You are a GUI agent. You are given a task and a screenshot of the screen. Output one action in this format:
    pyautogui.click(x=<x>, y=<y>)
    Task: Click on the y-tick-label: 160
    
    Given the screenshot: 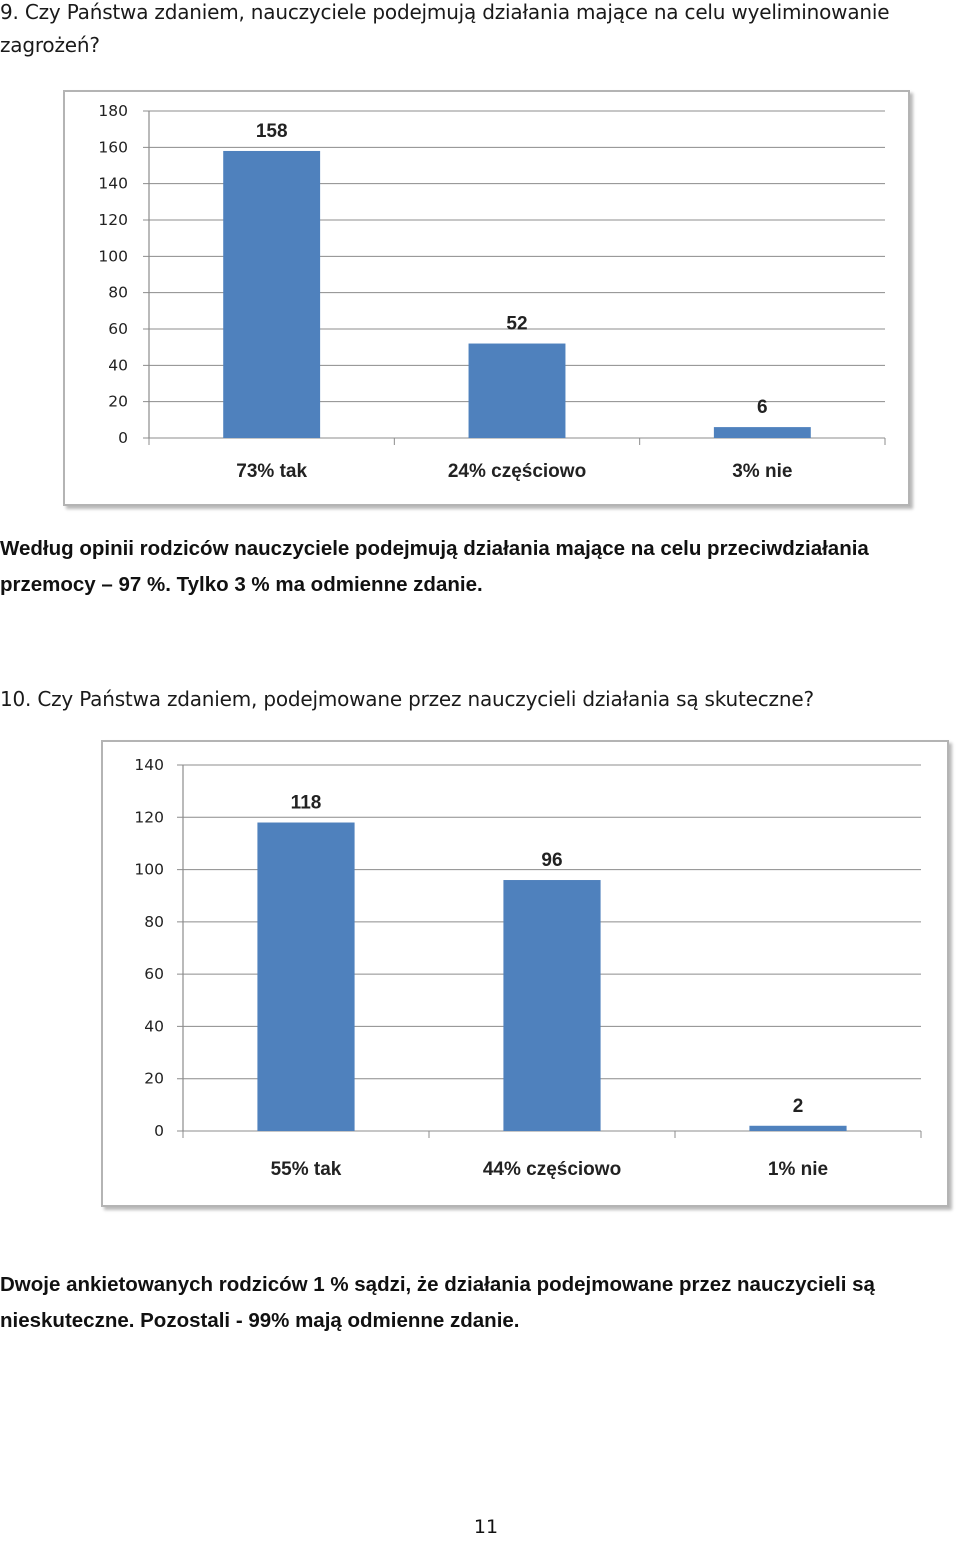 What is the action you would take?
    pyautogui.click(x=113, y=147)
    